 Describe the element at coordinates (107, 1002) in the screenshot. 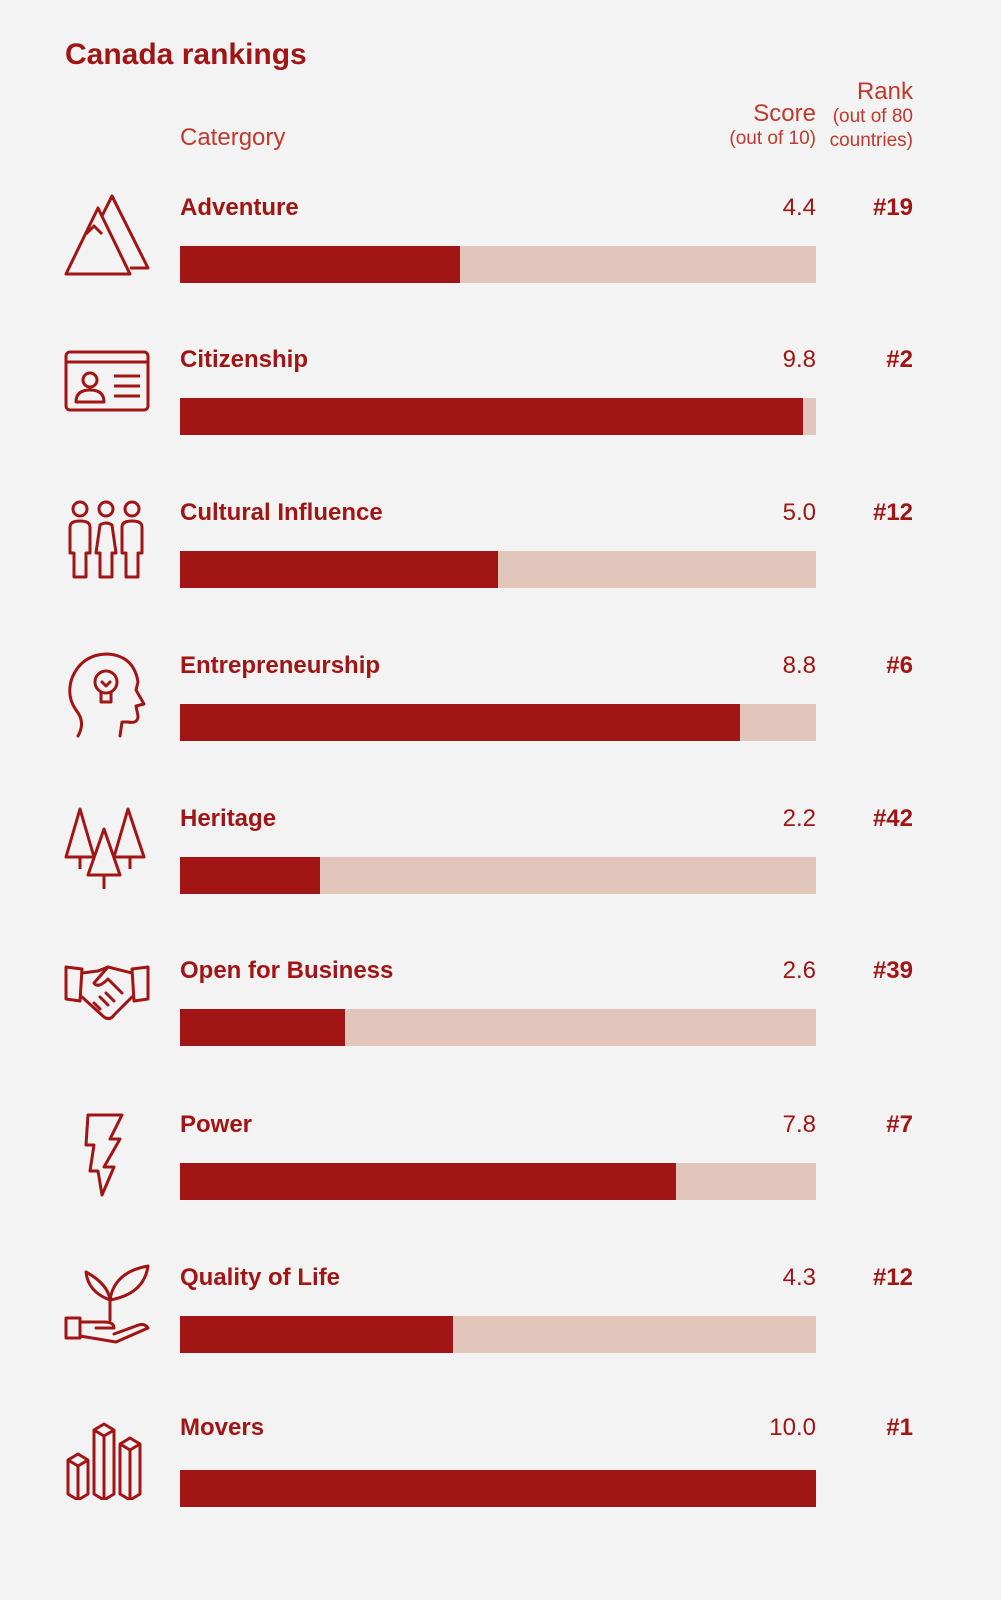

I see `handshake-icon` at that location.